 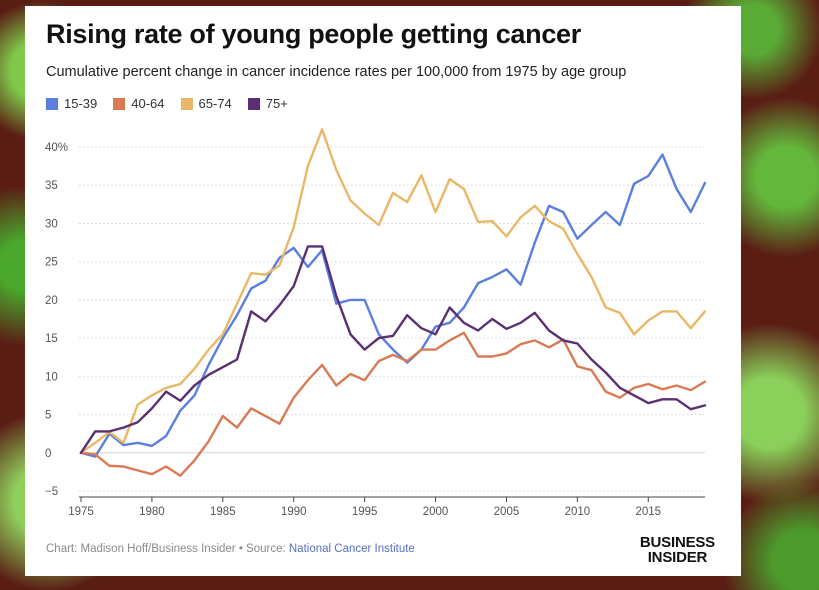 I want to click on source-link: National Cancer Institute, so click(x=351, y=549).